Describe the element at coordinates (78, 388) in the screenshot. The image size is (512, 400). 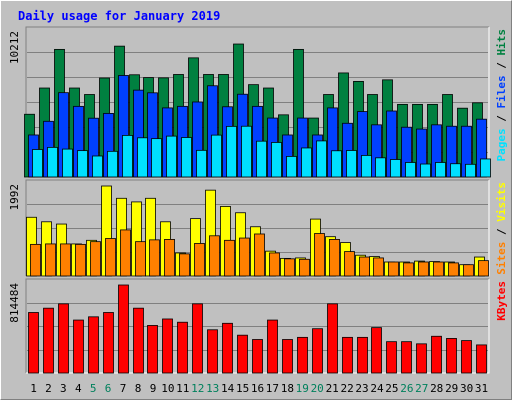
I see `x-tick-label: 4` at that location.